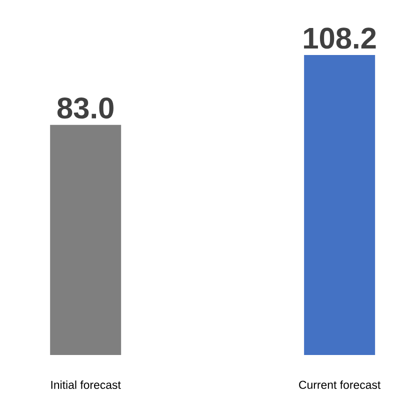 This screenshot has height=417, width=400. I want to click on data-label: 83.0, so click(85, 108).